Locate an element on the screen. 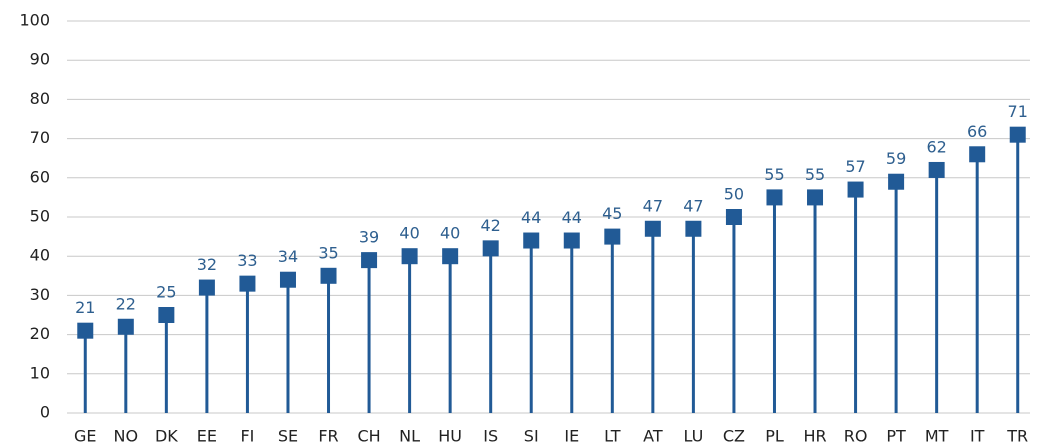  value-label: 33 is located at coordinates (247, 260).